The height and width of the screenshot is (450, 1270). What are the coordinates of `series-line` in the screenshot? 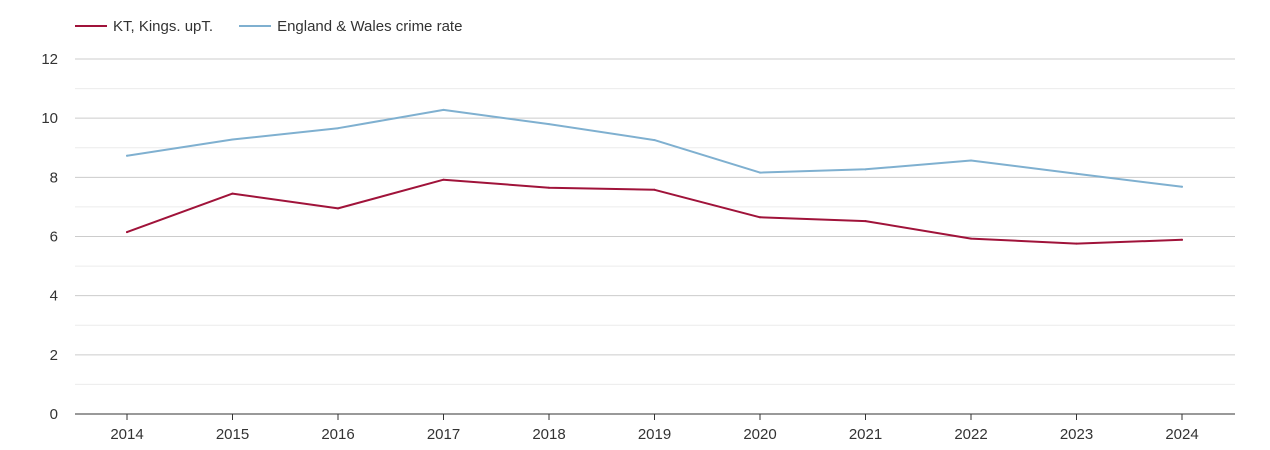 It's located at (654, 148).